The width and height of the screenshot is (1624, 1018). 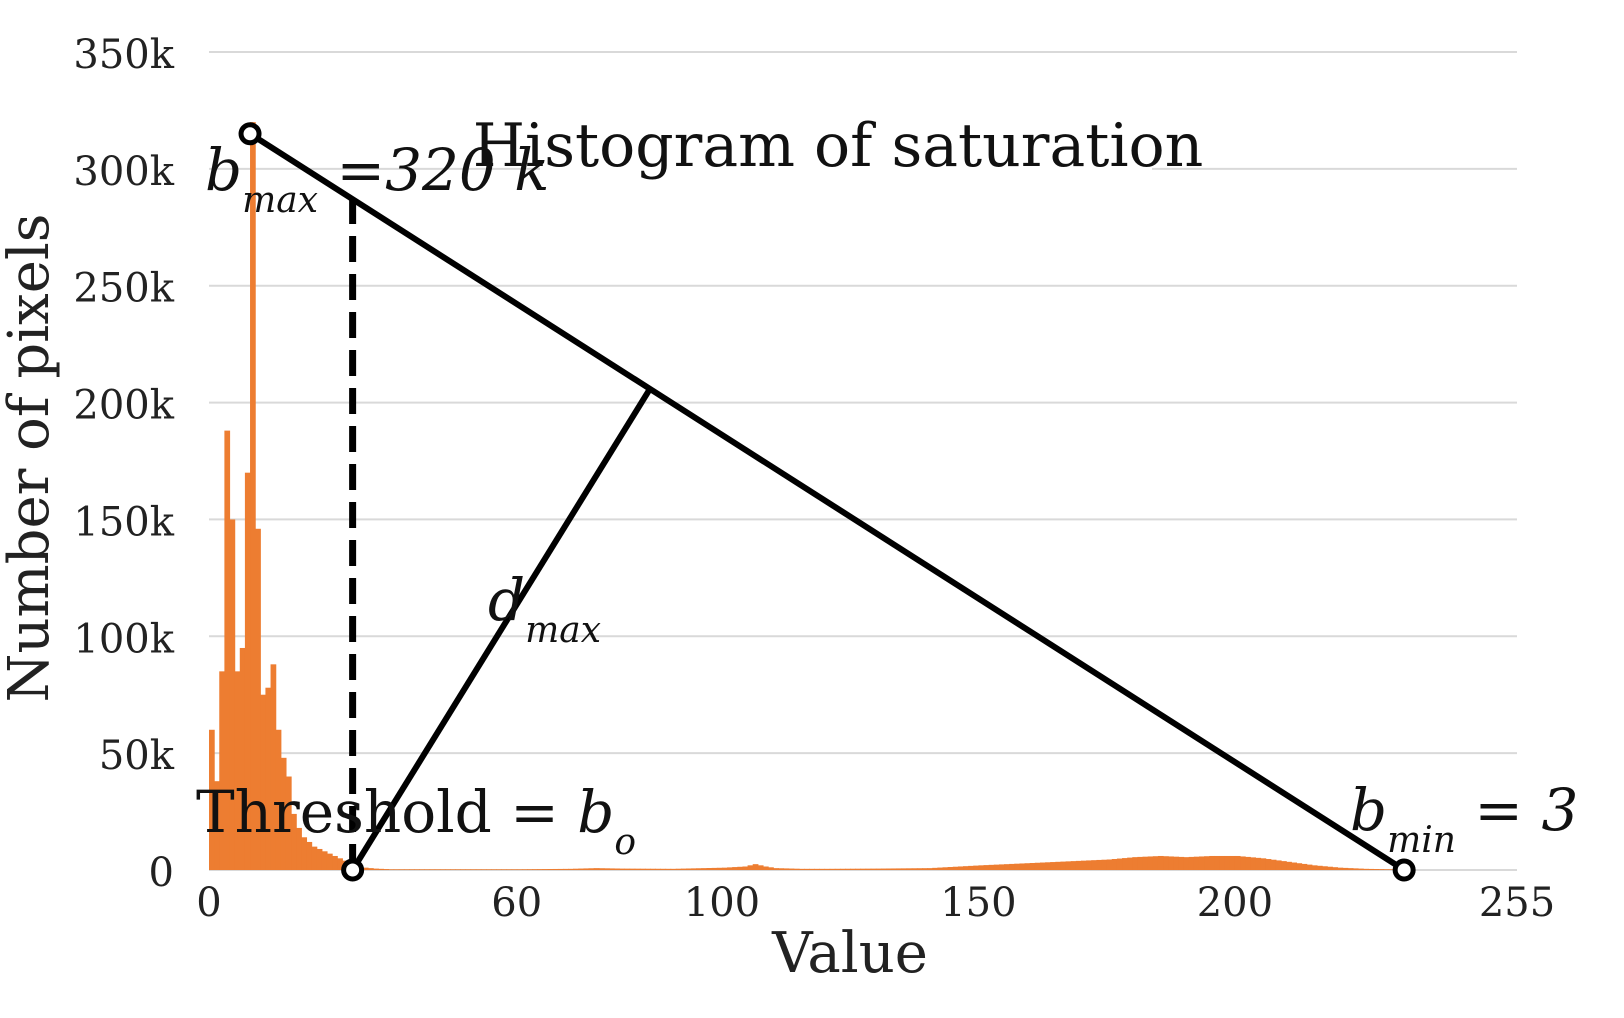 What do you see at coordinates (123, 464) in the screenshot?
I see `y-axis-ticks: 0 50k 100k 150k 200k 250k 300k 350k` at bounding box center [123, 464].